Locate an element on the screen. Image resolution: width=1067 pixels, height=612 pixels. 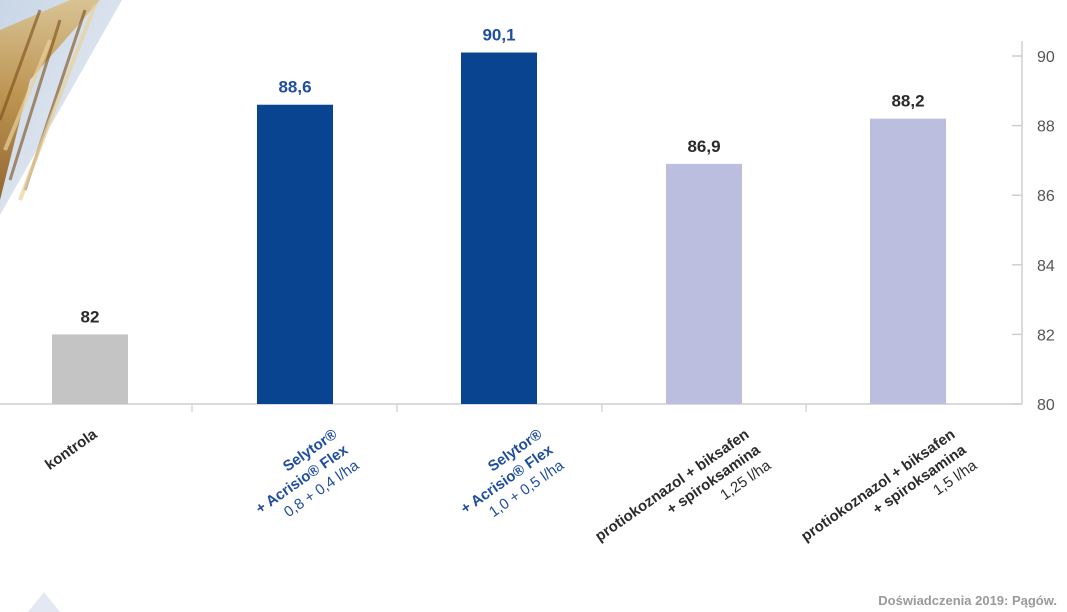
y-tick-label-86: 86 is located at coordinates (1046, 196).